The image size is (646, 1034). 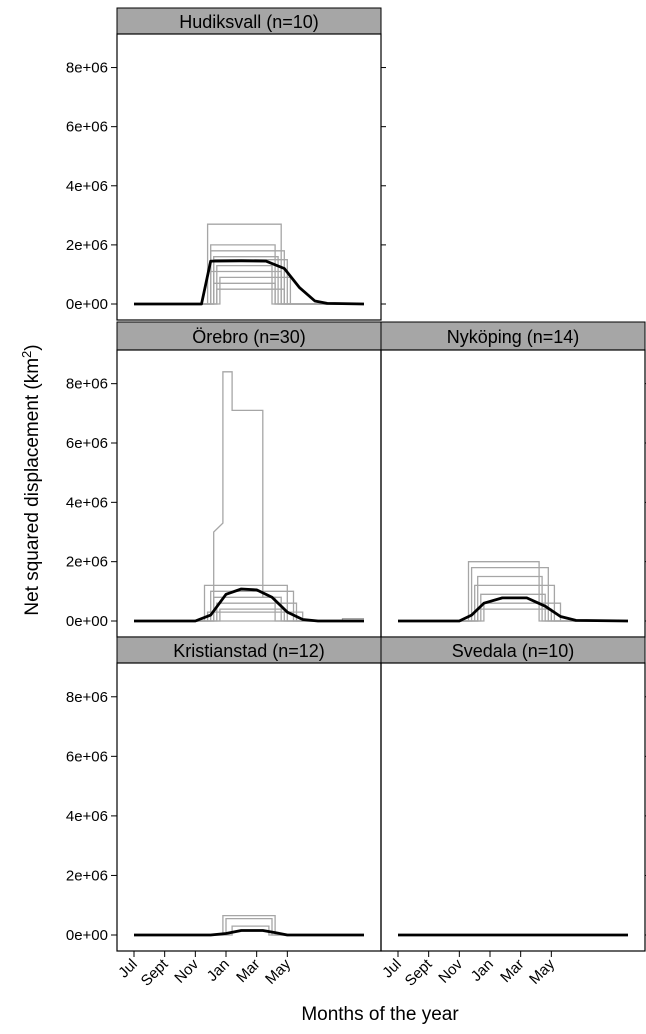 I want to click on panel-title: Svedala (n=10), so click(x=513, y=651).